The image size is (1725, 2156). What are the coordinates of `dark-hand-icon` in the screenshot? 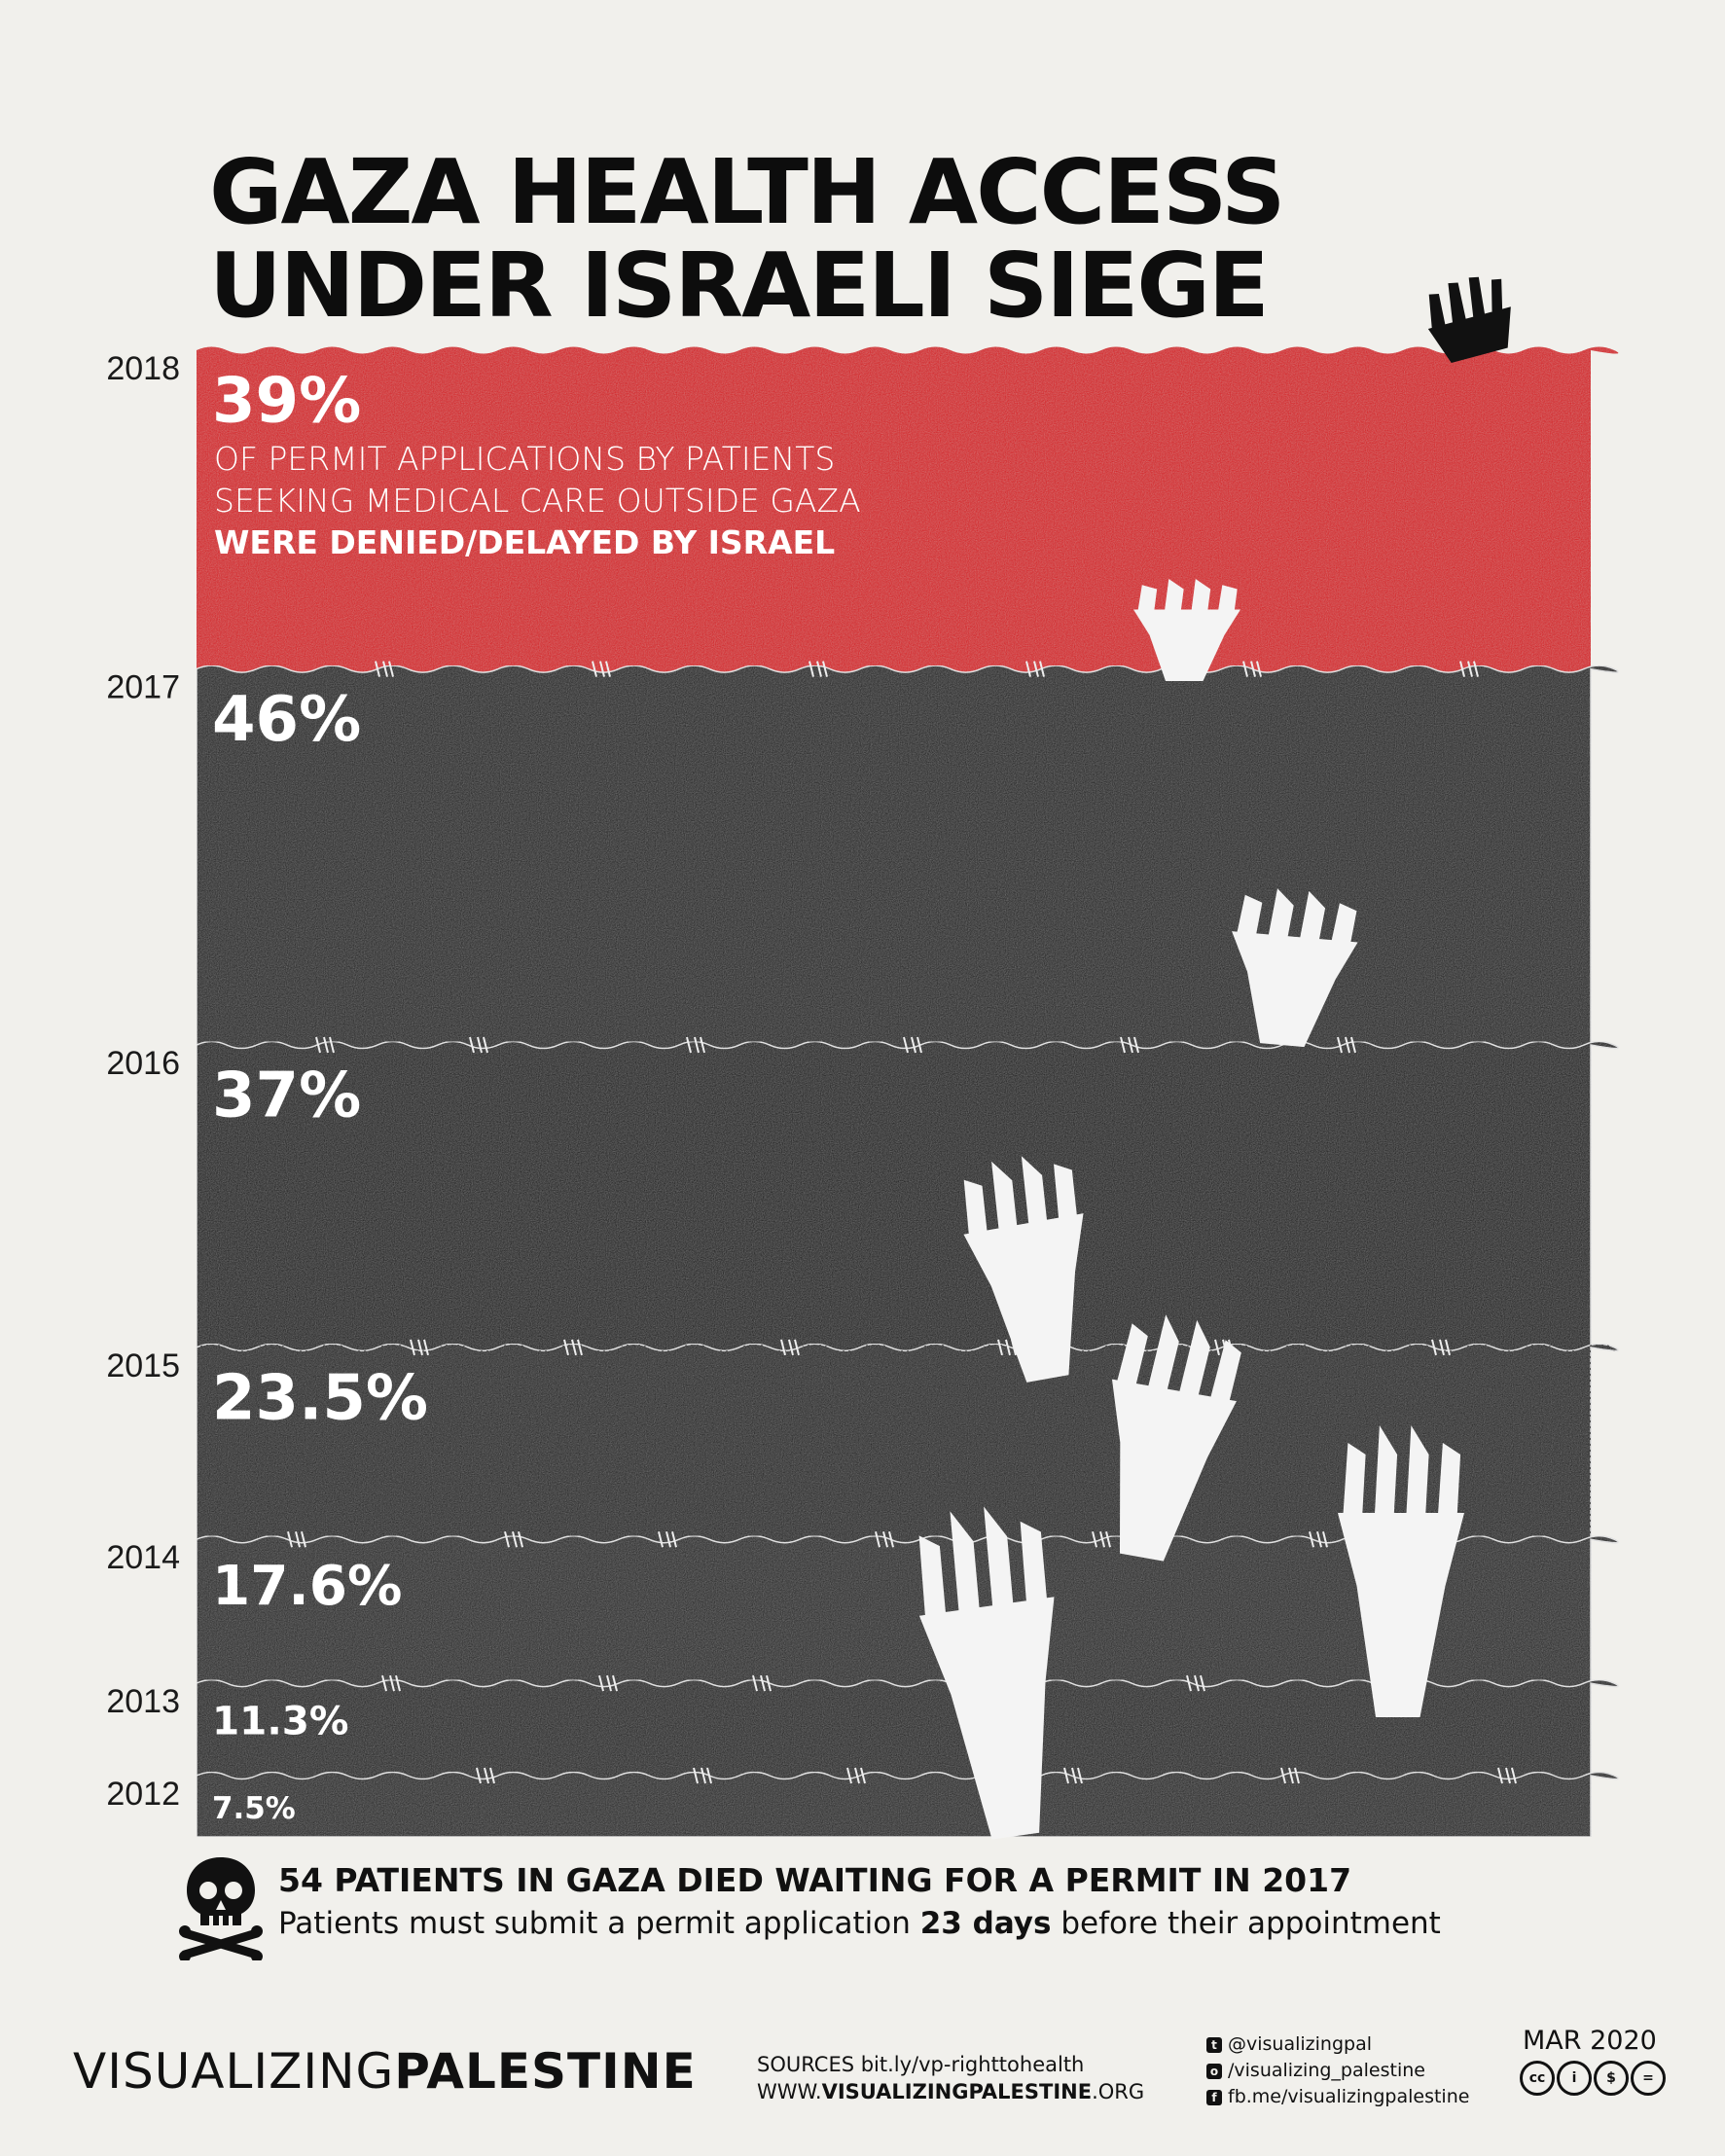 It's located at (1469, 320).